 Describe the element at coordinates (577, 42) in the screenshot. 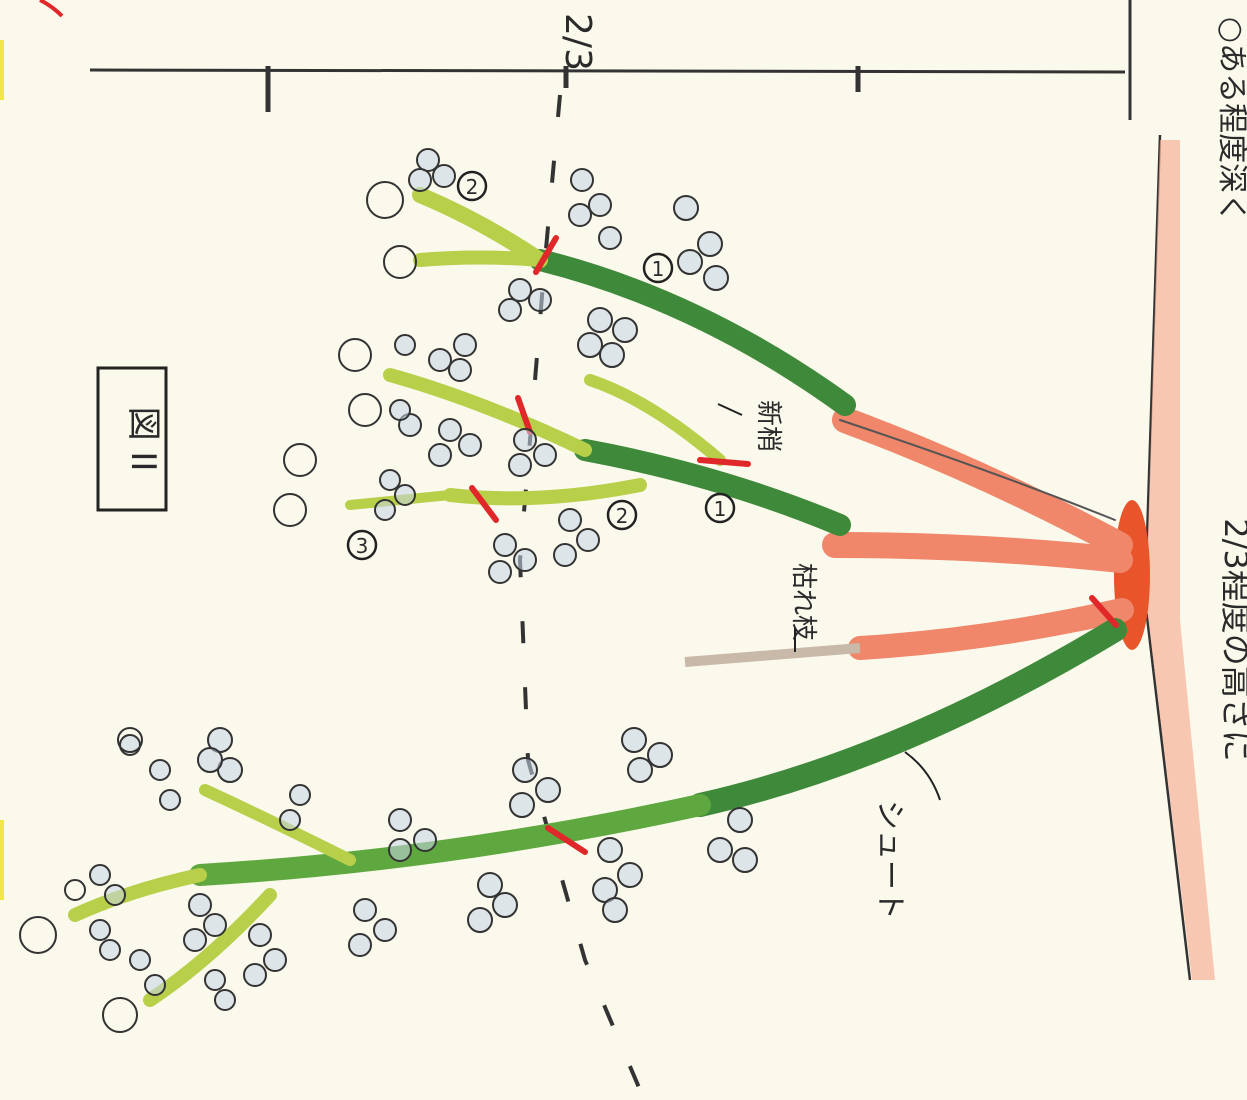

I see `scale-label-two-thirds: 2/3` at that location.